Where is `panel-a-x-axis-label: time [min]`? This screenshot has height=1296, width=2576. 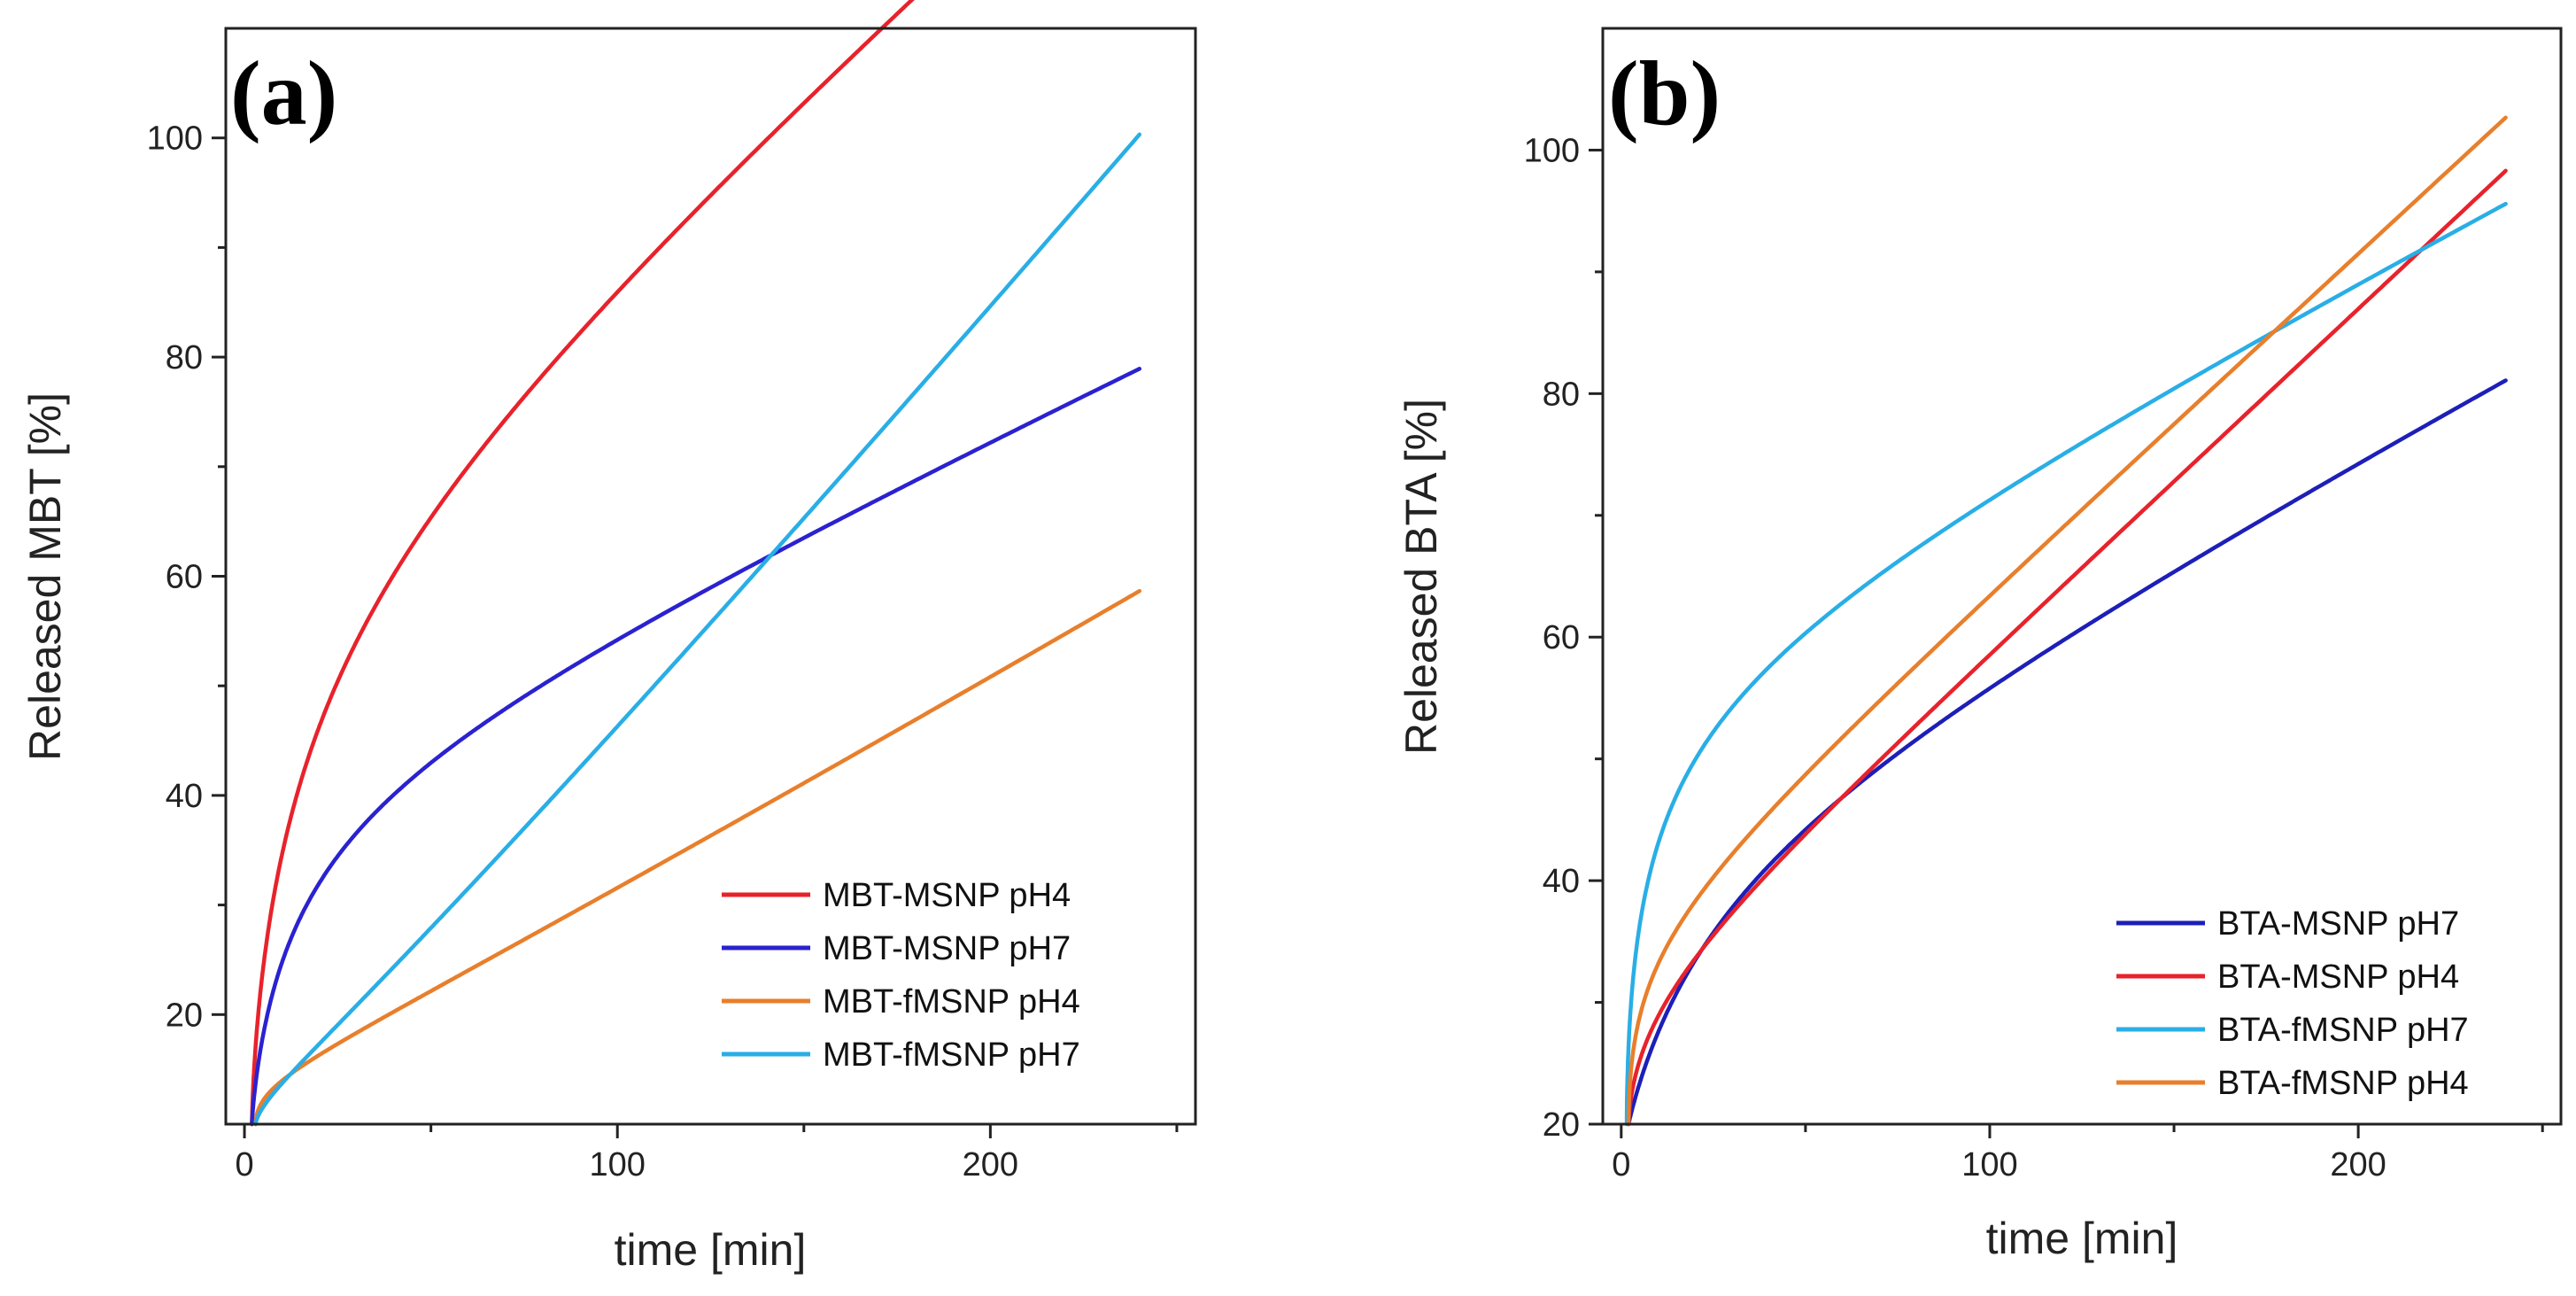
panel-a-x-axis-label: time [min] is located at coordinates (711, 1250).